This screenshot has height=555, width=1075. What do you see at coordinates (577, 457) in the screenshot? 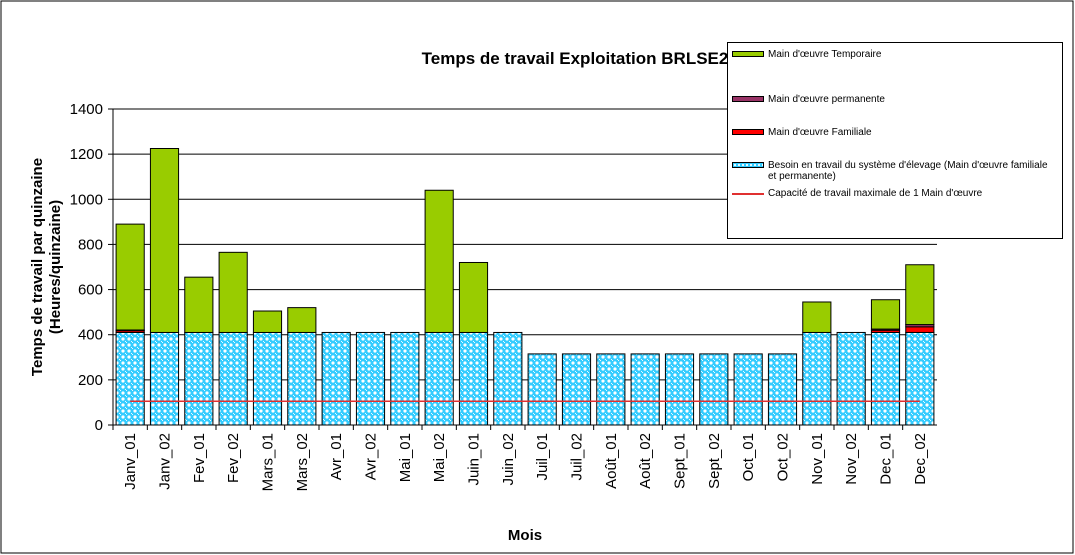
I see `x-tick-label: Juil_02` at bounding box center [577, 457].